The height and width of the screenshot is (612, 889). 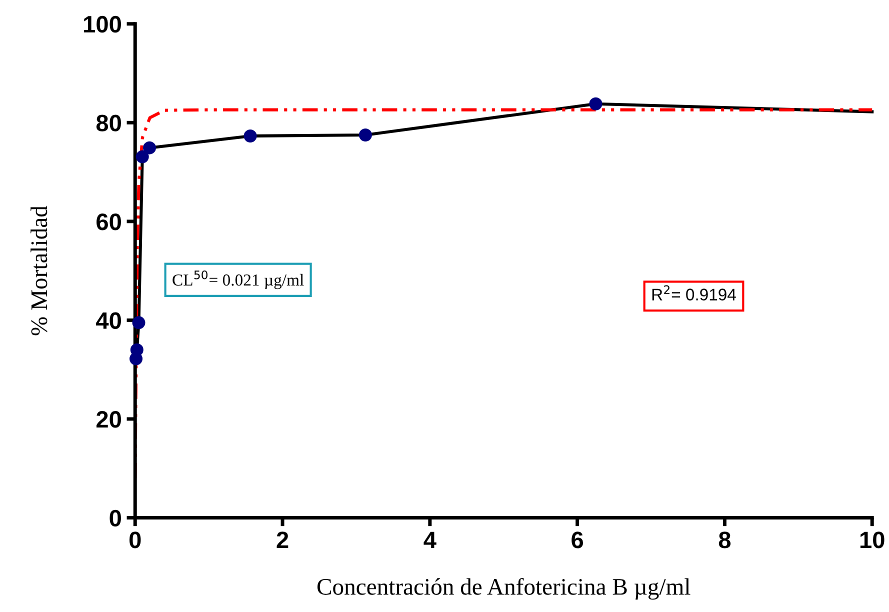 What do you see at coordinates (578, 540) in the screenshot?
I see `x-tick-label: 6` at bounding box center [578, 540].